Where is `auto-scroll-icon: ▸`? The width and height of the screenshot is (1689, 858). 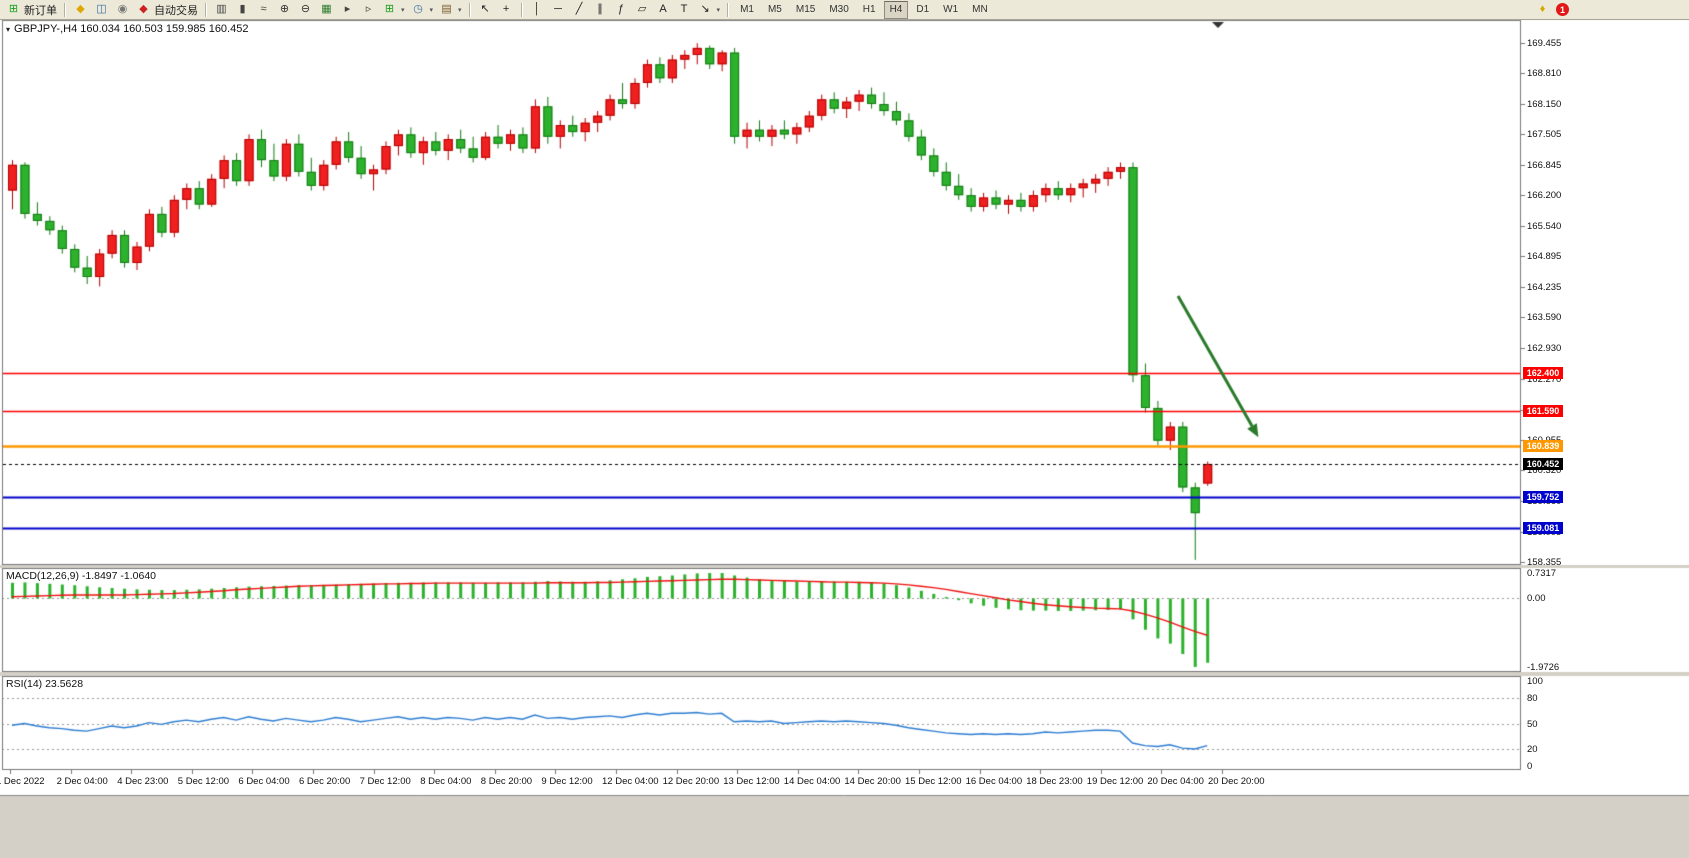
auto-scroll-icon: ▸ is located at coordinates (347, 9).